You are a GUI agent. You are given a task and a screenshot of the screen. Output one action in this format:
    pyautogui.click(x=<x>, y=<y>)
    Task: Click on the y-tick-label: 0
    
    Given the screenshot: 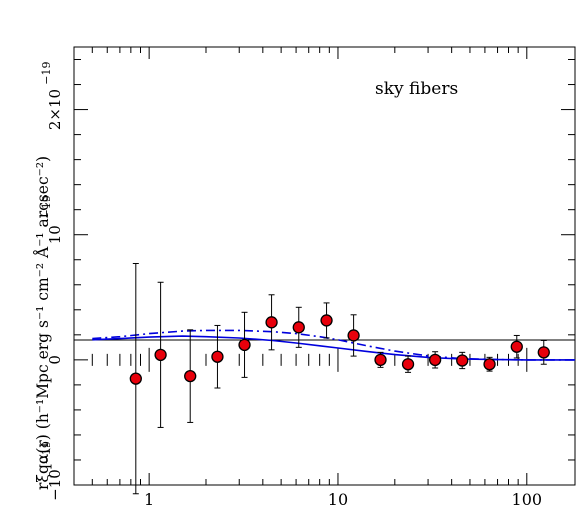 What is the action you would take?
    pyautogui.click(x=55, y=360)
    